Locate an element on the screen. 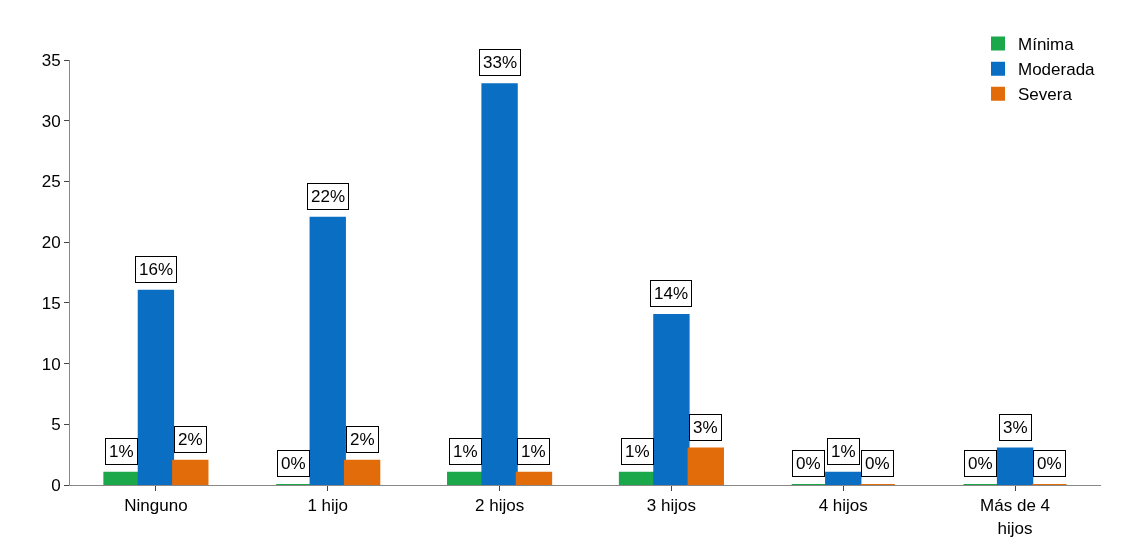  x-tick-label: 3 hijos is located at coordinates (671, 506).